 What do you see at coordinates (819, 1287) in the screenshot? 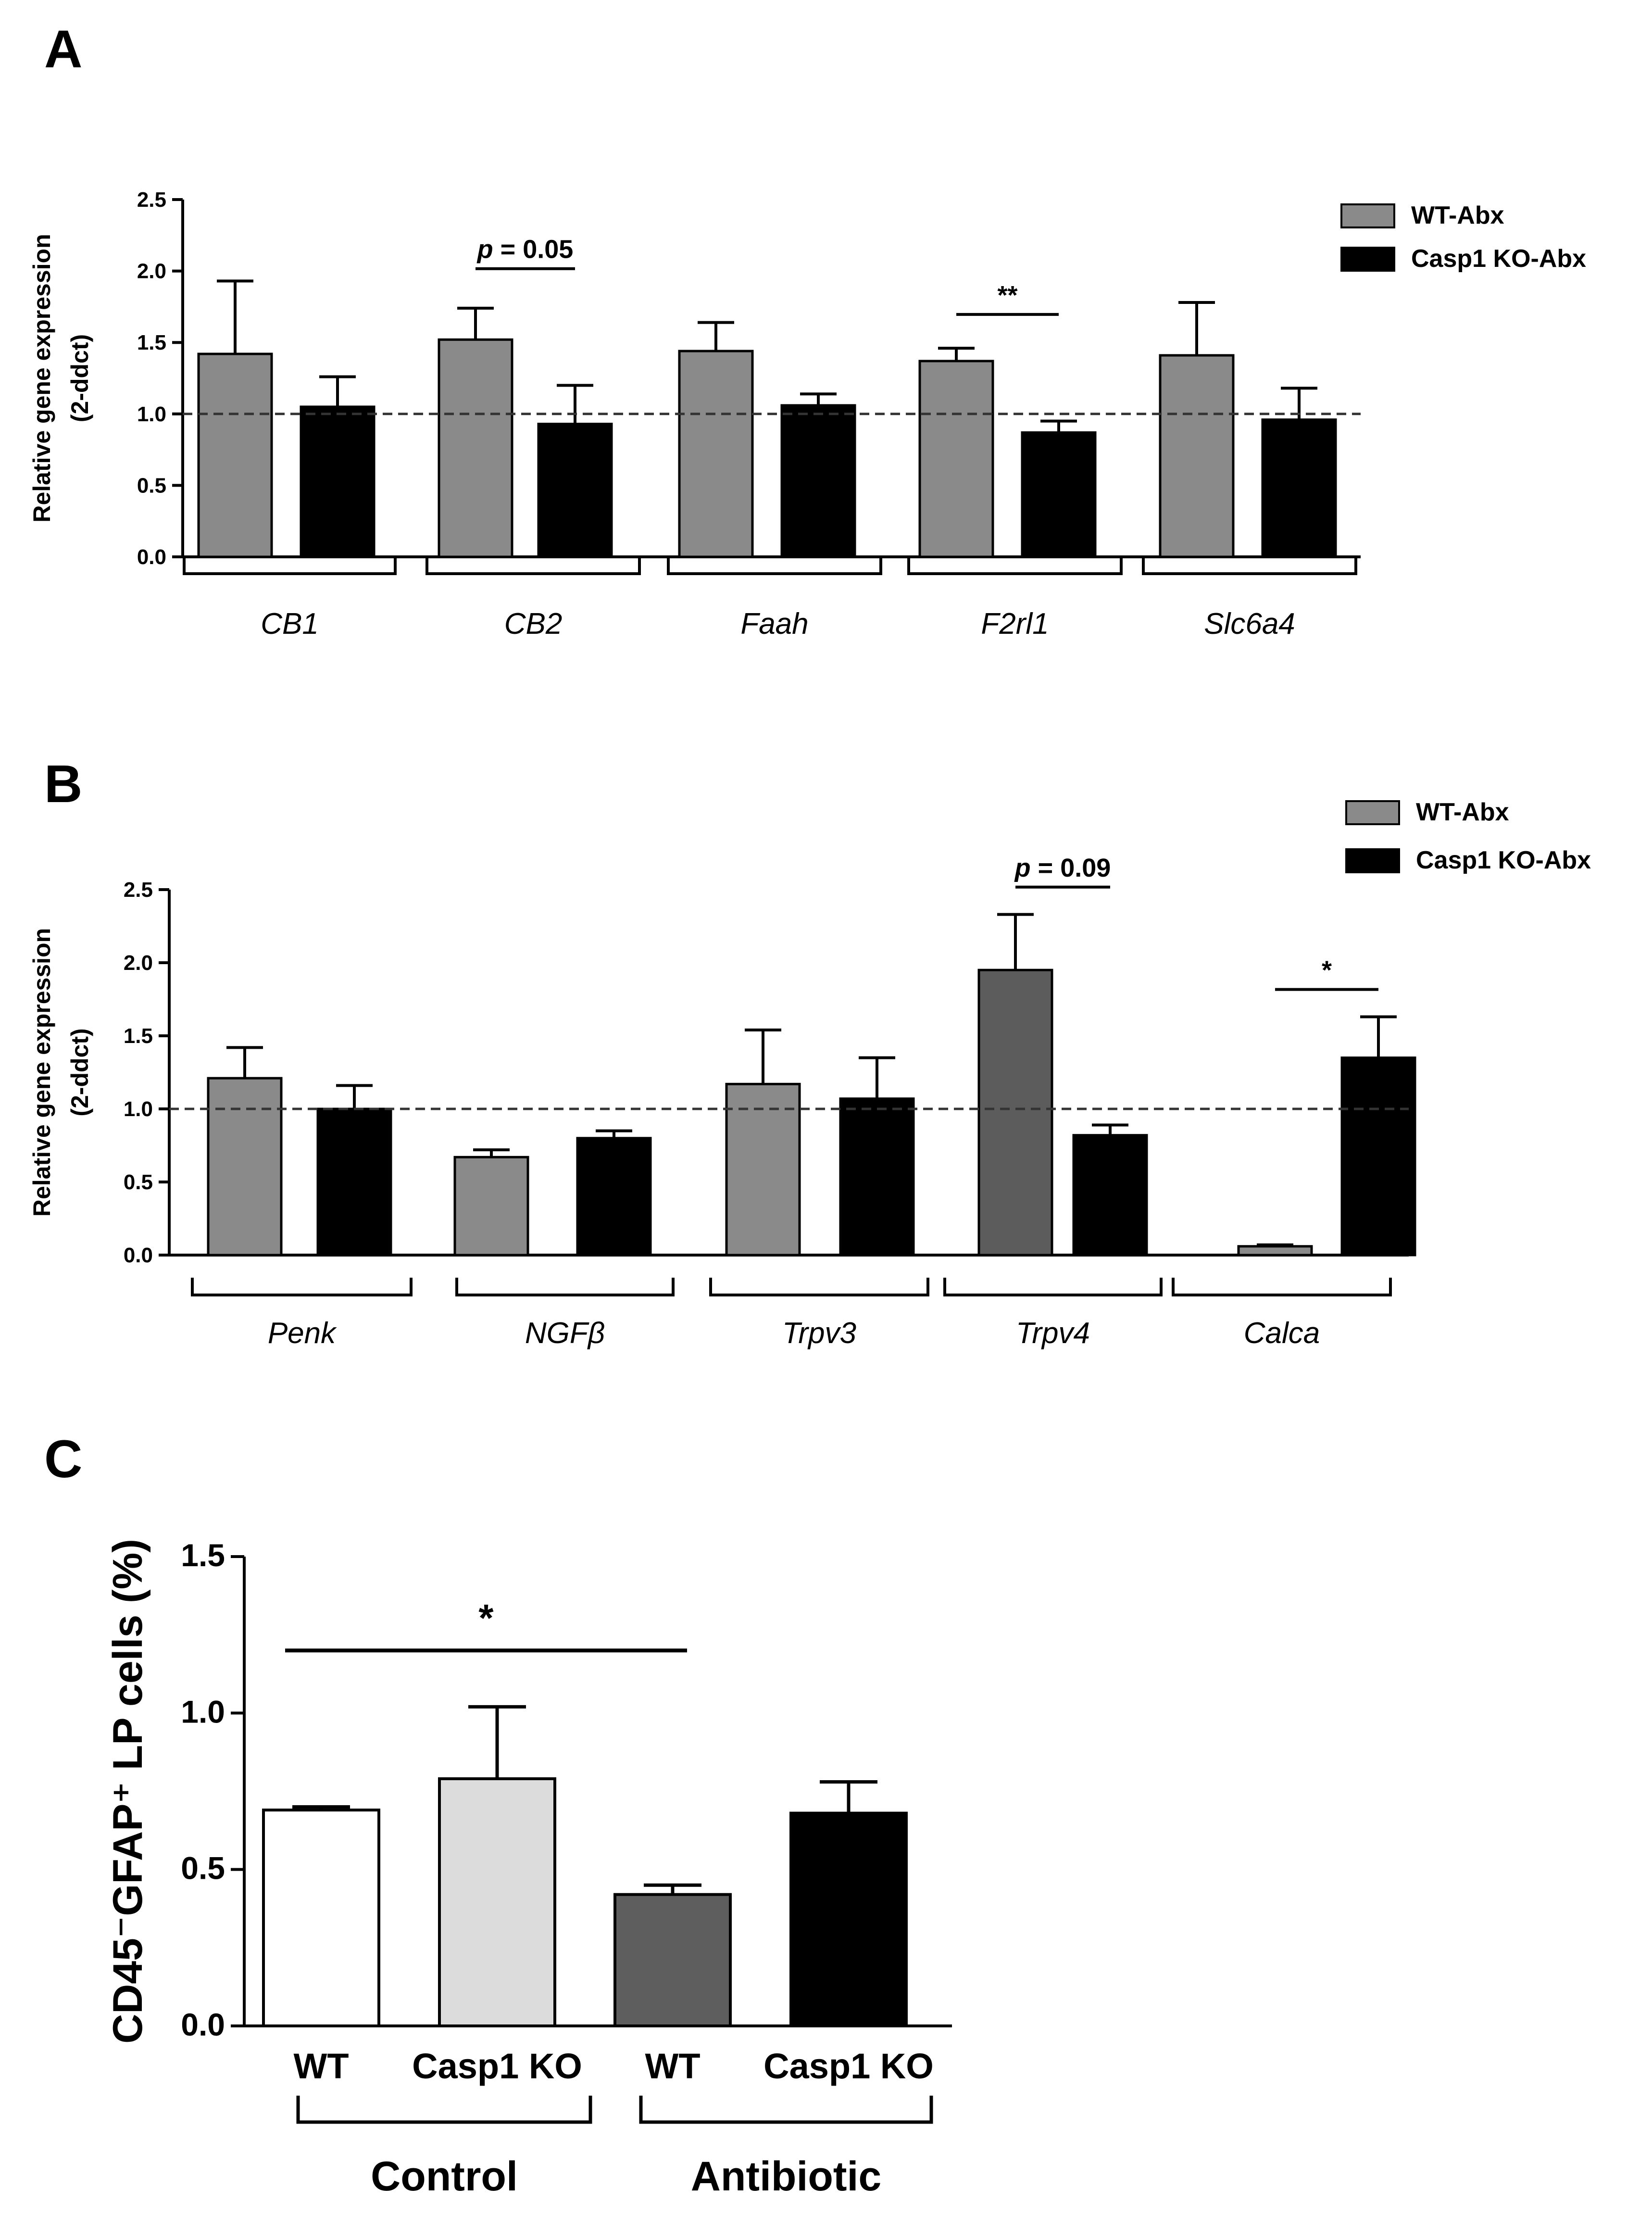
I see `panel-b-bracket-trpv3` at bounding box center [819, 1287].